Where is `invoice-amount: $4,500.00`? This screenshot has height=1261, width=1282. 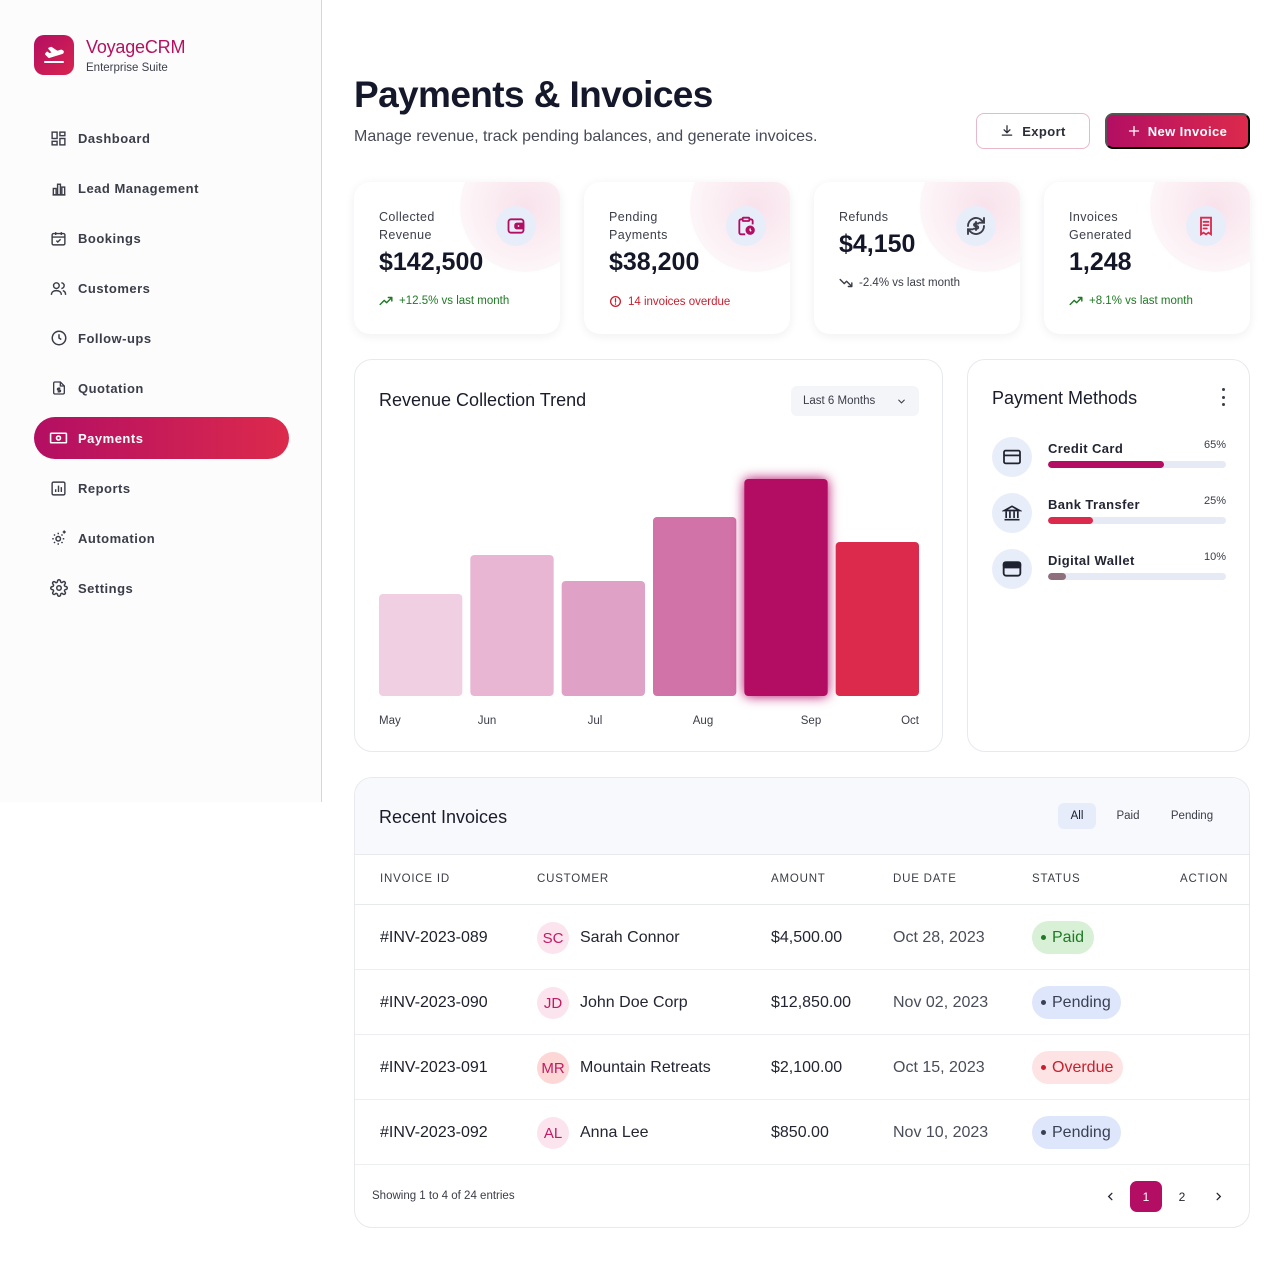 invoice-amount: $4,500.00 is located at coordinates (807, 937).